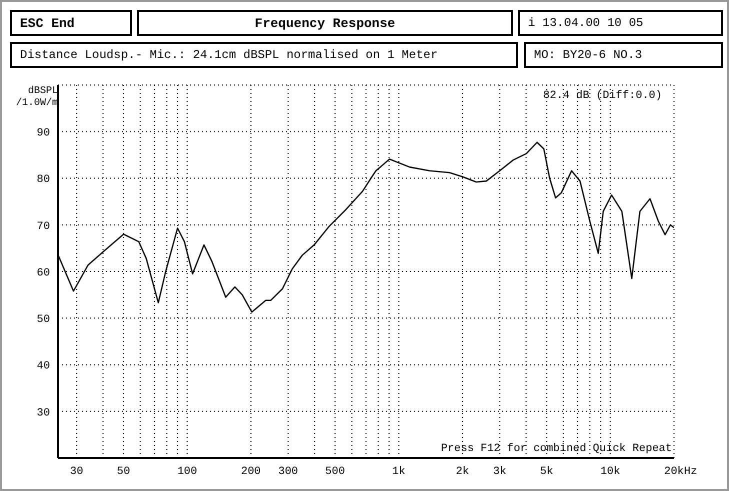 Image resolution: width=729 pixels, height=491 pixels. Describe the element at coordinates (123, 472) in the screenshot. I see `x-tick-label: 50` at that location.